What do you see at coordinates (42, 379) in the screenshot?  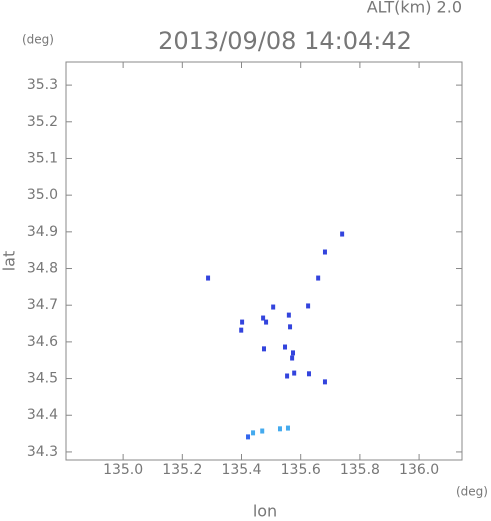 I see `y-tick-label: 34.5` at bounding box center [42, 379].